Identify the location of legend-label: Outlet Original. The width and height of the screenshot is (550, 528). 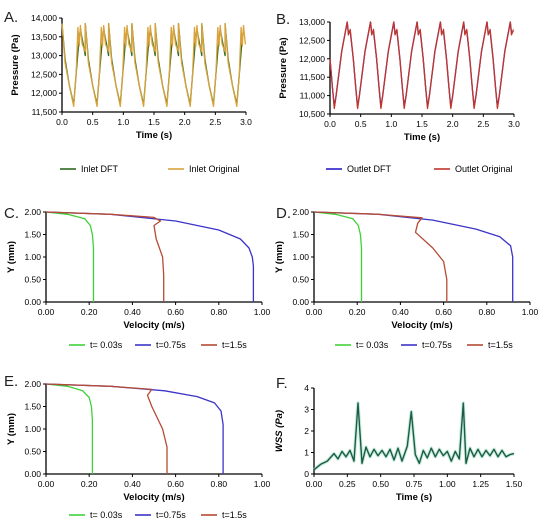
(484, 169).